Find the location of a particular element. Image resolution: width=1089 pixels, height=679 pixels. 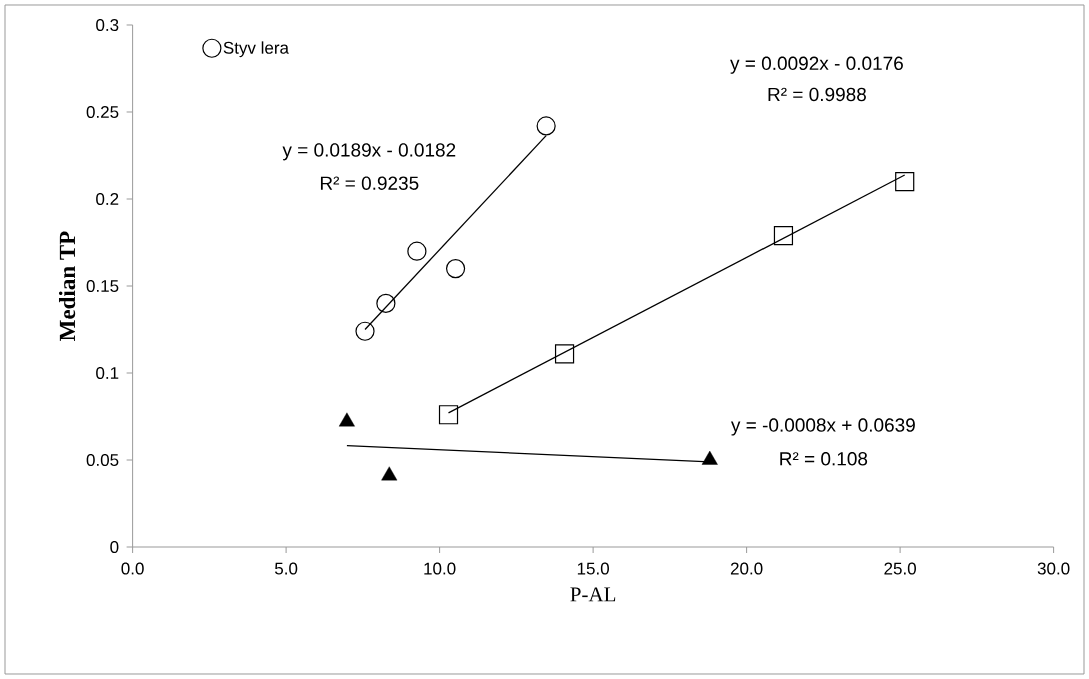

y-tick-label: 0.1 is located at coordinates (107, 373).